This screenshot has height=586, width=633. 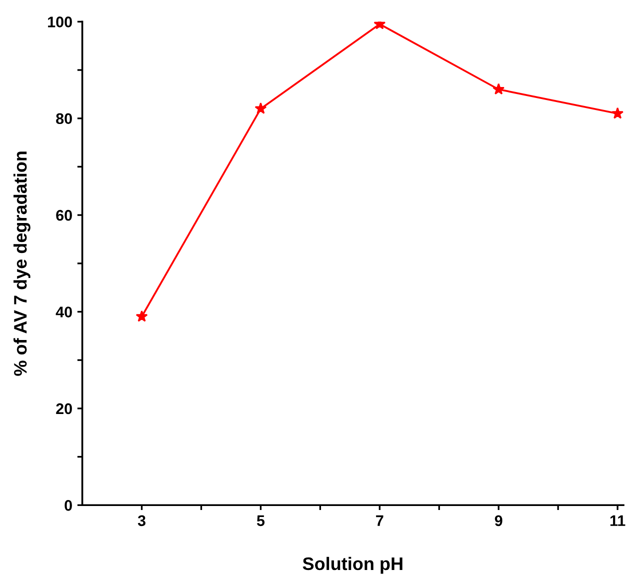 I want to click on y-tick-label: 40, so click(x=64, y=312).